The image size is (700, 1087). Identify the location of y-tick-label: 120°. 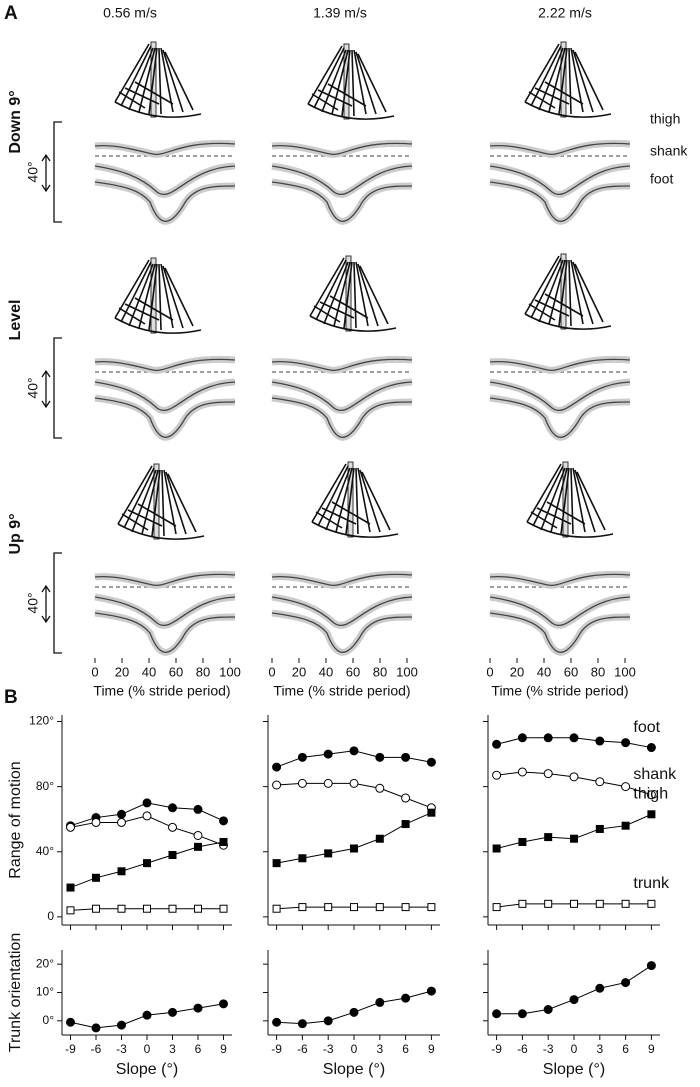
(41, 721).